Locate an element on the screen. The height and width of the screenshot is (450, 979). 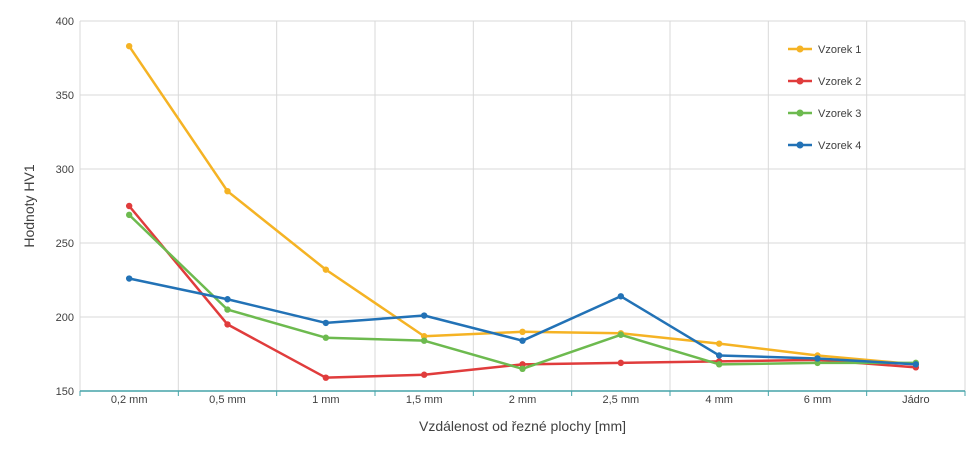
legend-item: Vzorek 4 is located at coordinates (824, 146).